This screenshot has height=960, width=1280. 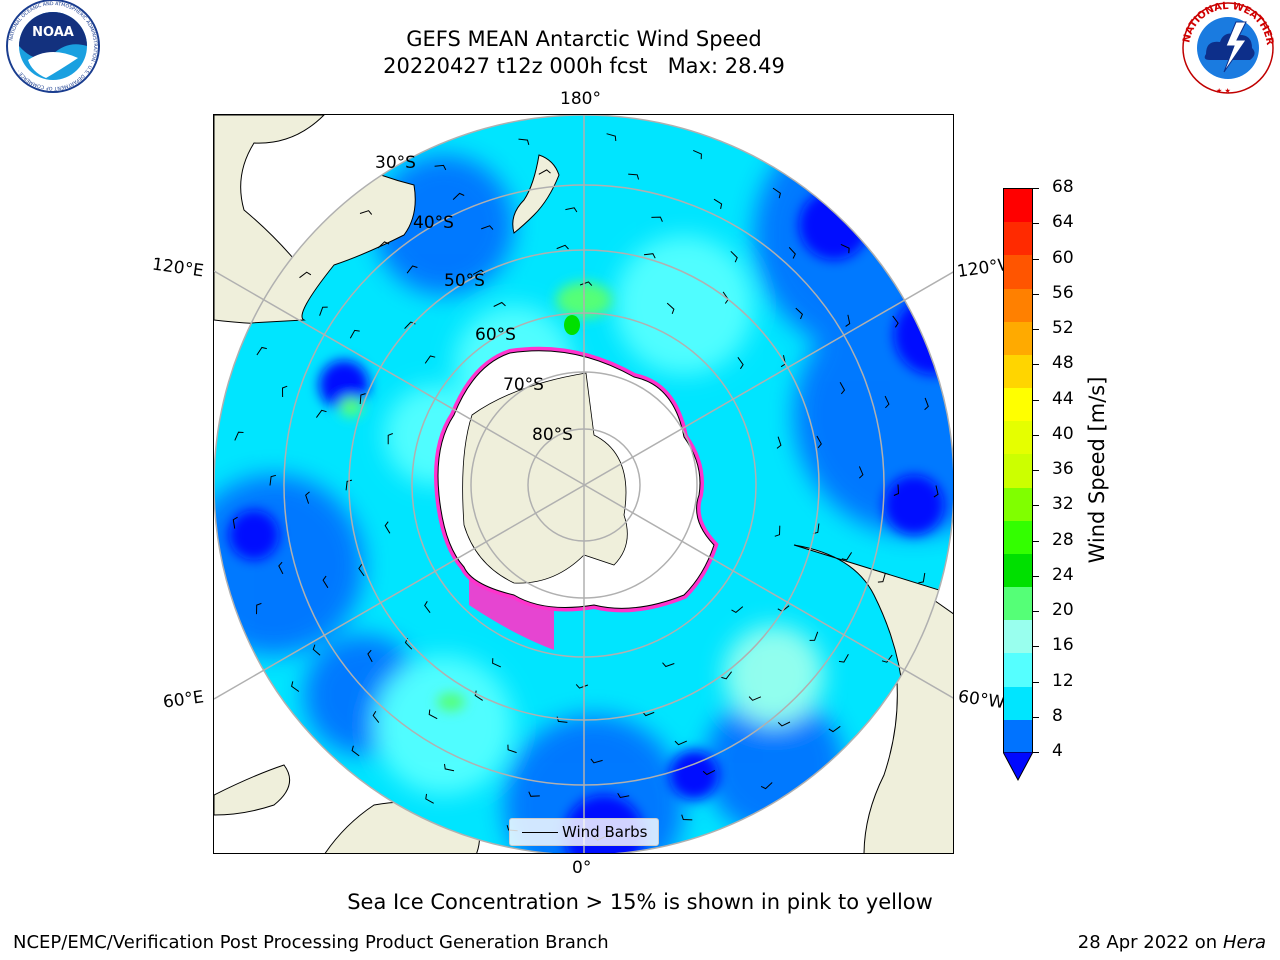 What do you see at coordinates (605, 832) in the screenshot?
I see `legend-label: Wind Barbs` at bounding box center [605, 832].